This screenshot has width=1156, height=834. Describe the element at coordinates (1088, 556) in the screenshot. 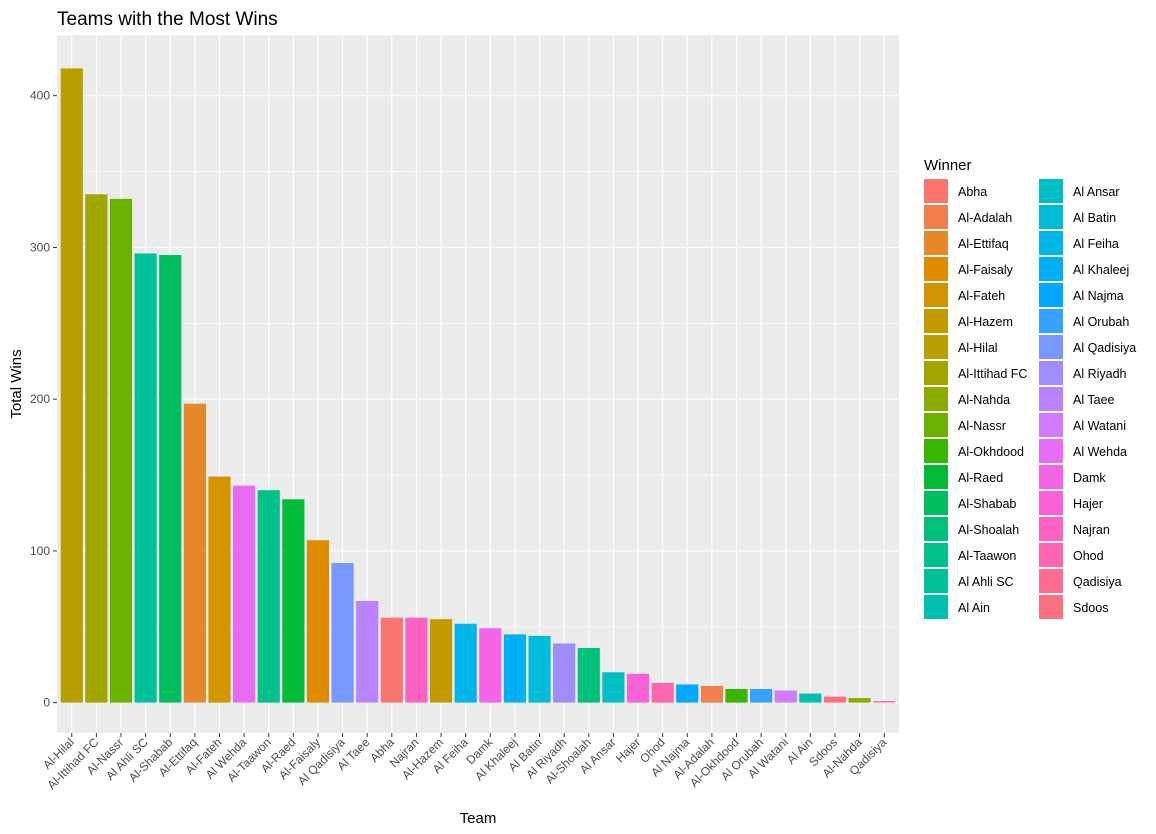

I see `legend-label: Ohod` at that location.